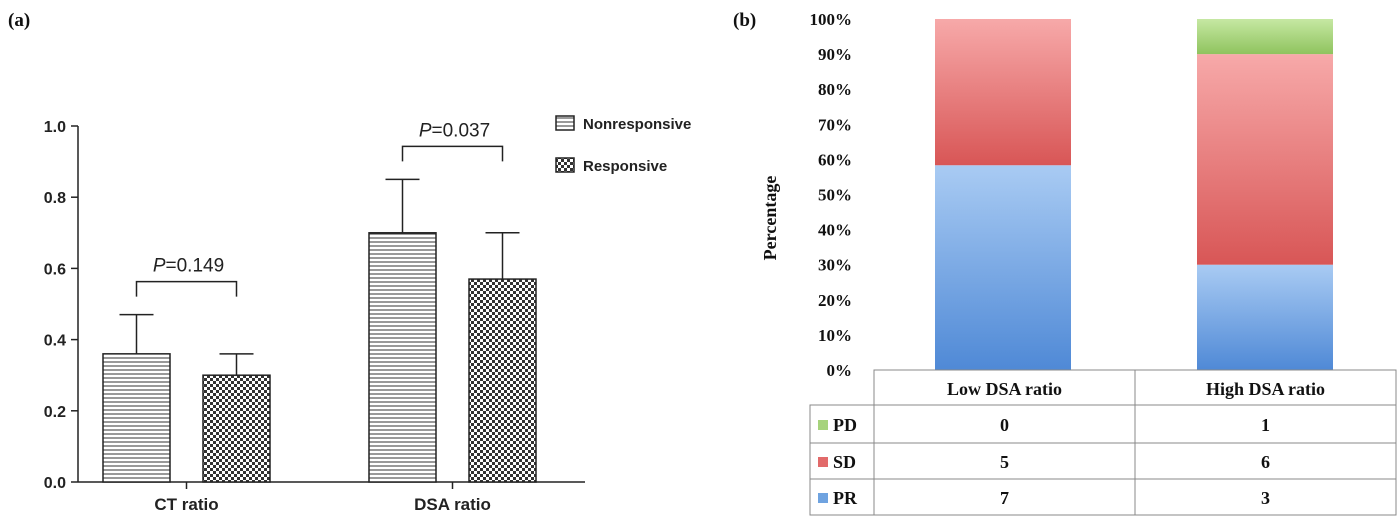  What do you see at coordinates (845, 498) in the screenshot?
I see `table-row-label: PR` at bounding box center [845, 498].